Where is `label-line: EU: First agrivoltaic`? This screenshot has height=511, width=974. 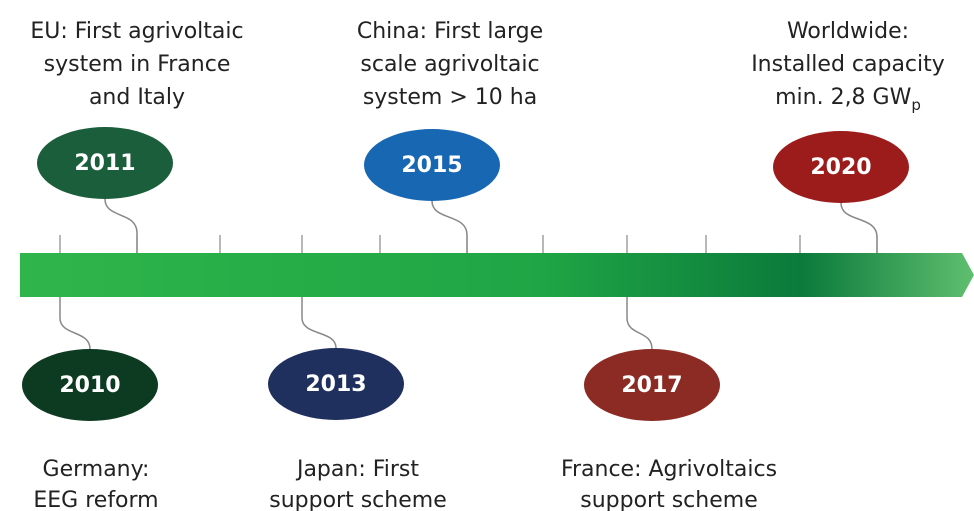
label-line: EU: First agrivoltaic is located at coordinates (136, 31).